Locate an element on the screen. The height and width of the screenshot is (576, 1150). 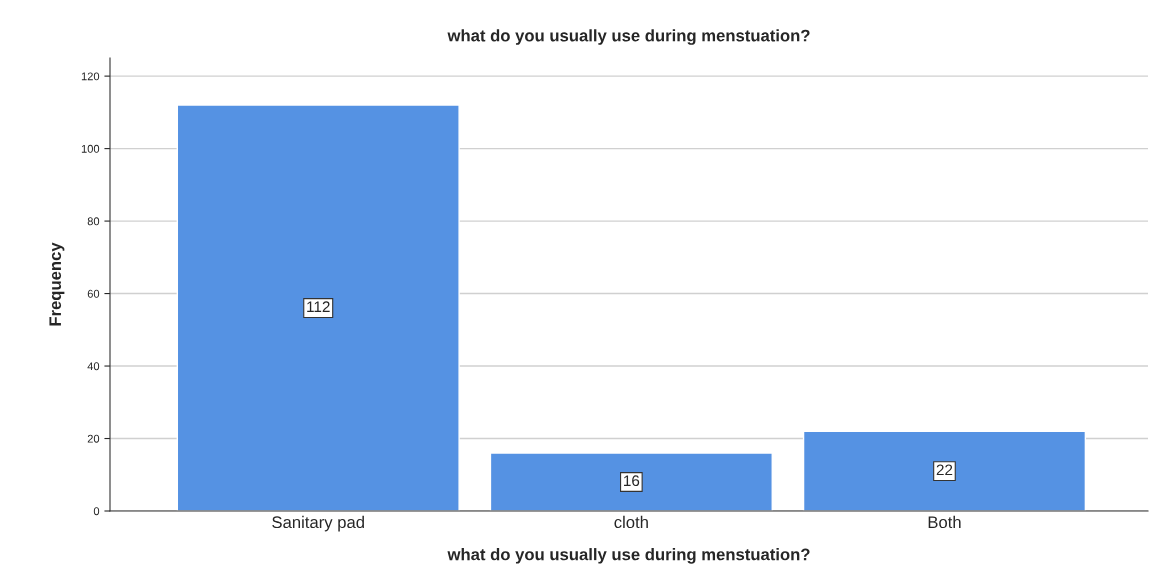
x-tick-label: Sanitary pad is located at coordinates (318, 523).